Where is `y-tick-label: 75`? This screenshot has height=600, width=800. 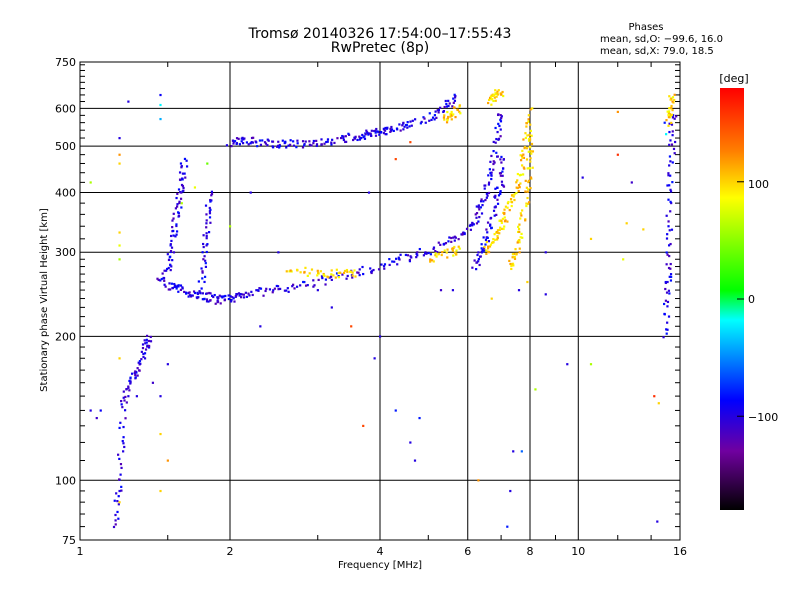 y-tick-label: 75 is located at coordinates (69, 540).